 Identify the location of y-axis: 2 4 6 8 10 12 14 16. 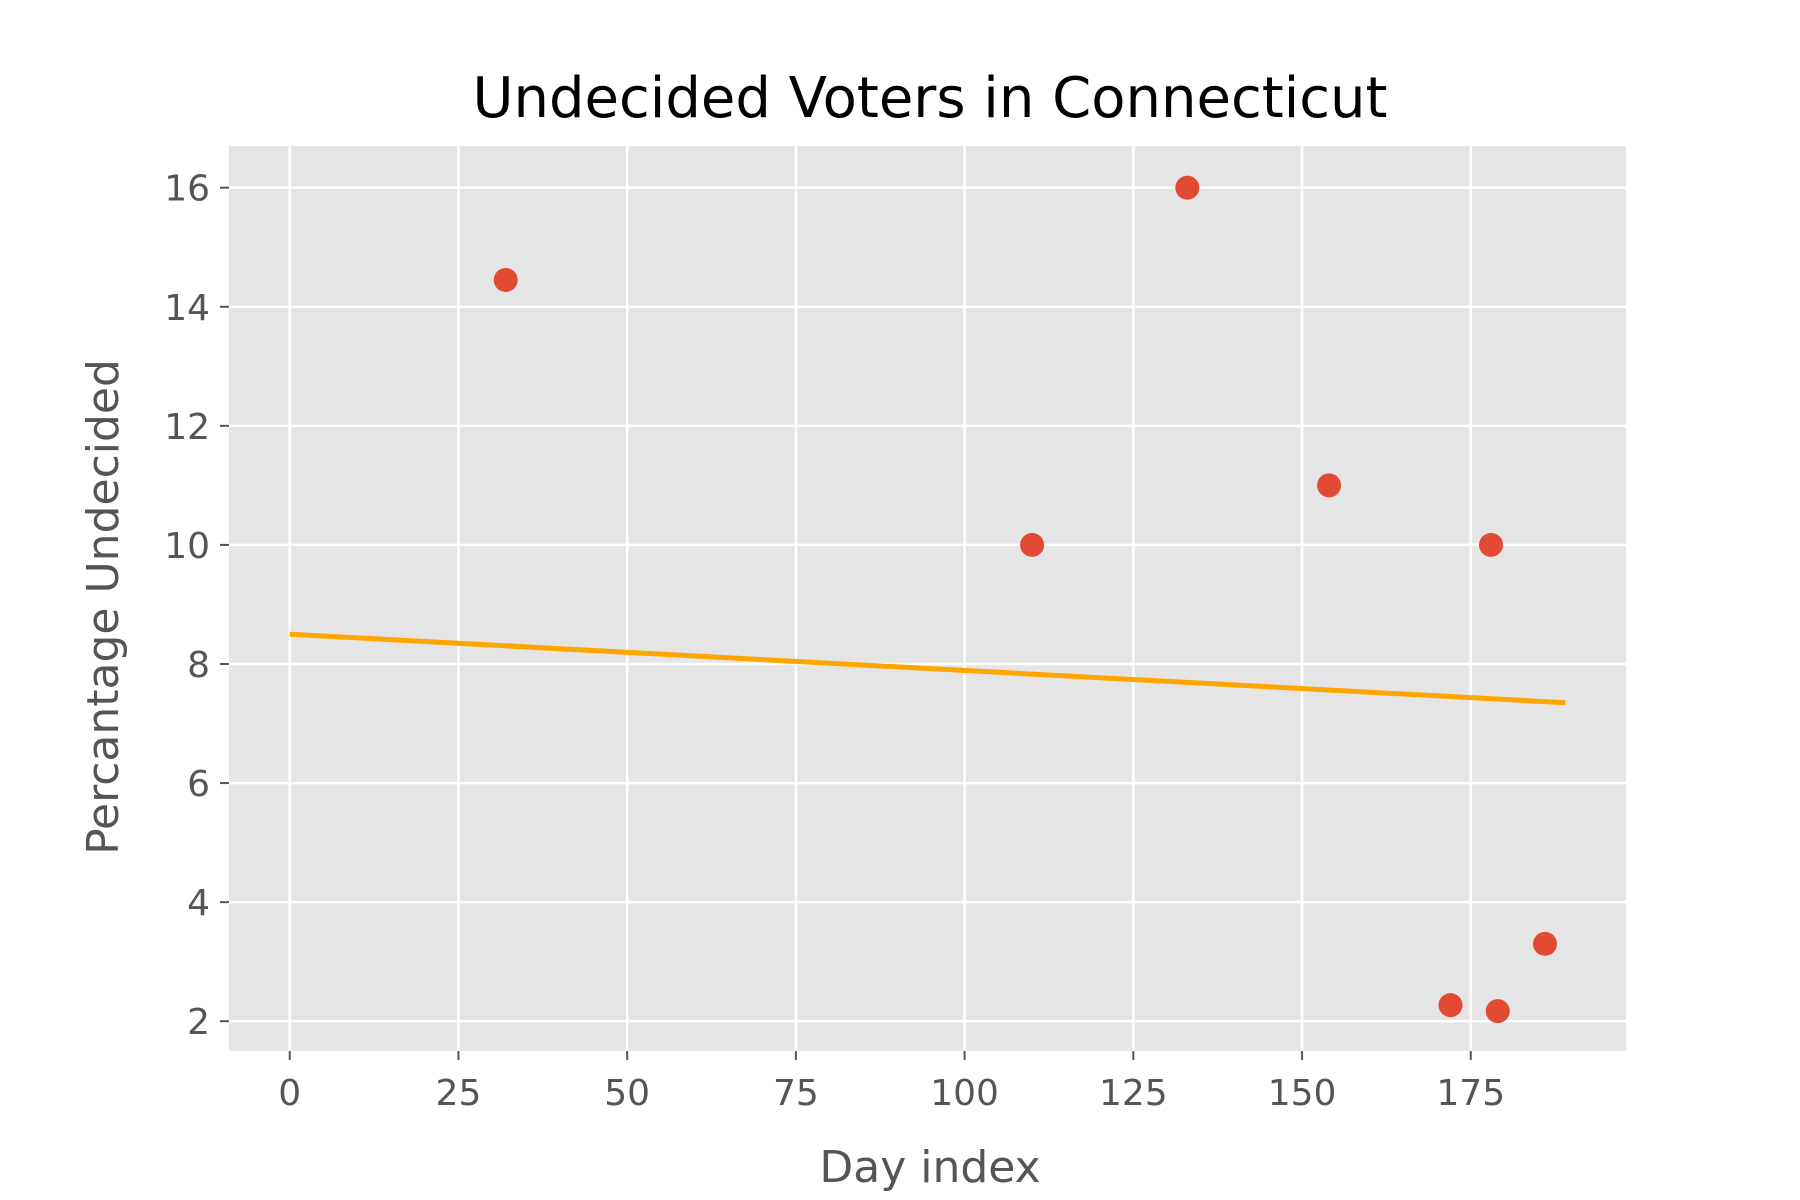
(196, 606).